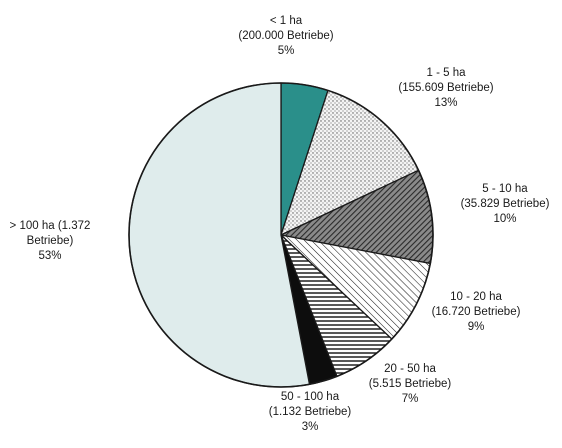 The width and height of the screenshot is (562, 448). I want to click on slice-label-group-7: > 100 ha (1.372 Betriebe) 53%, so click(50, 241).